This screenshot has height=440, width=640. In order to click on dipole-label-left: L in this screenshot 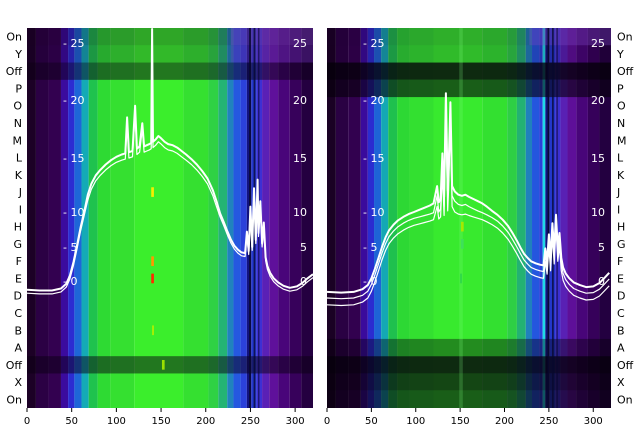, I will do `click(19, 158)`.